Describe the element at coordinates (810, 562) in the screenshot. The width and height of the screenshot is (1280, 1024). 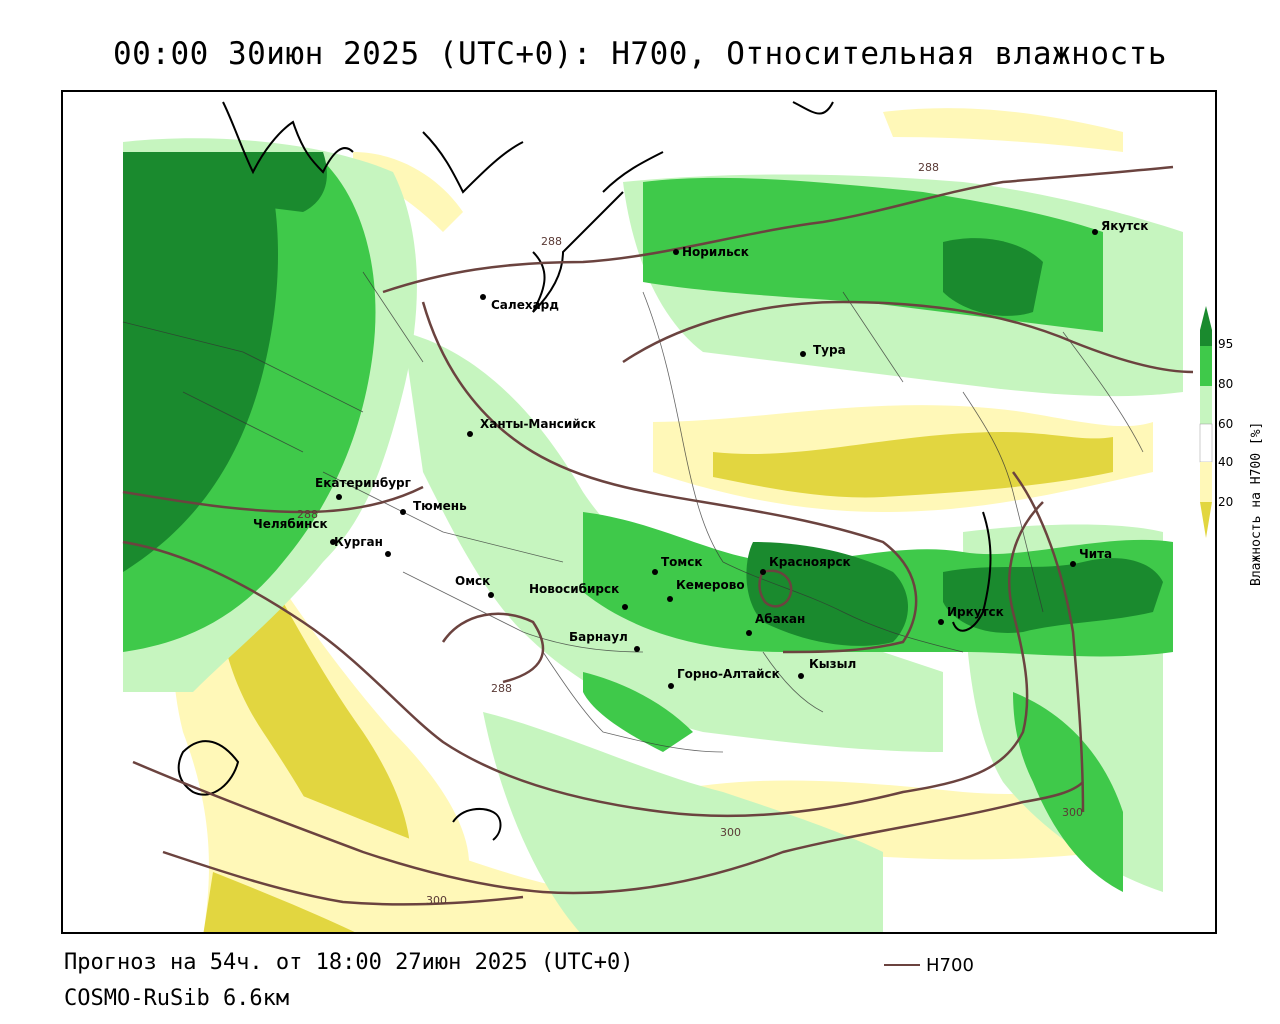
I see `city-label: Красноярск` at that location.